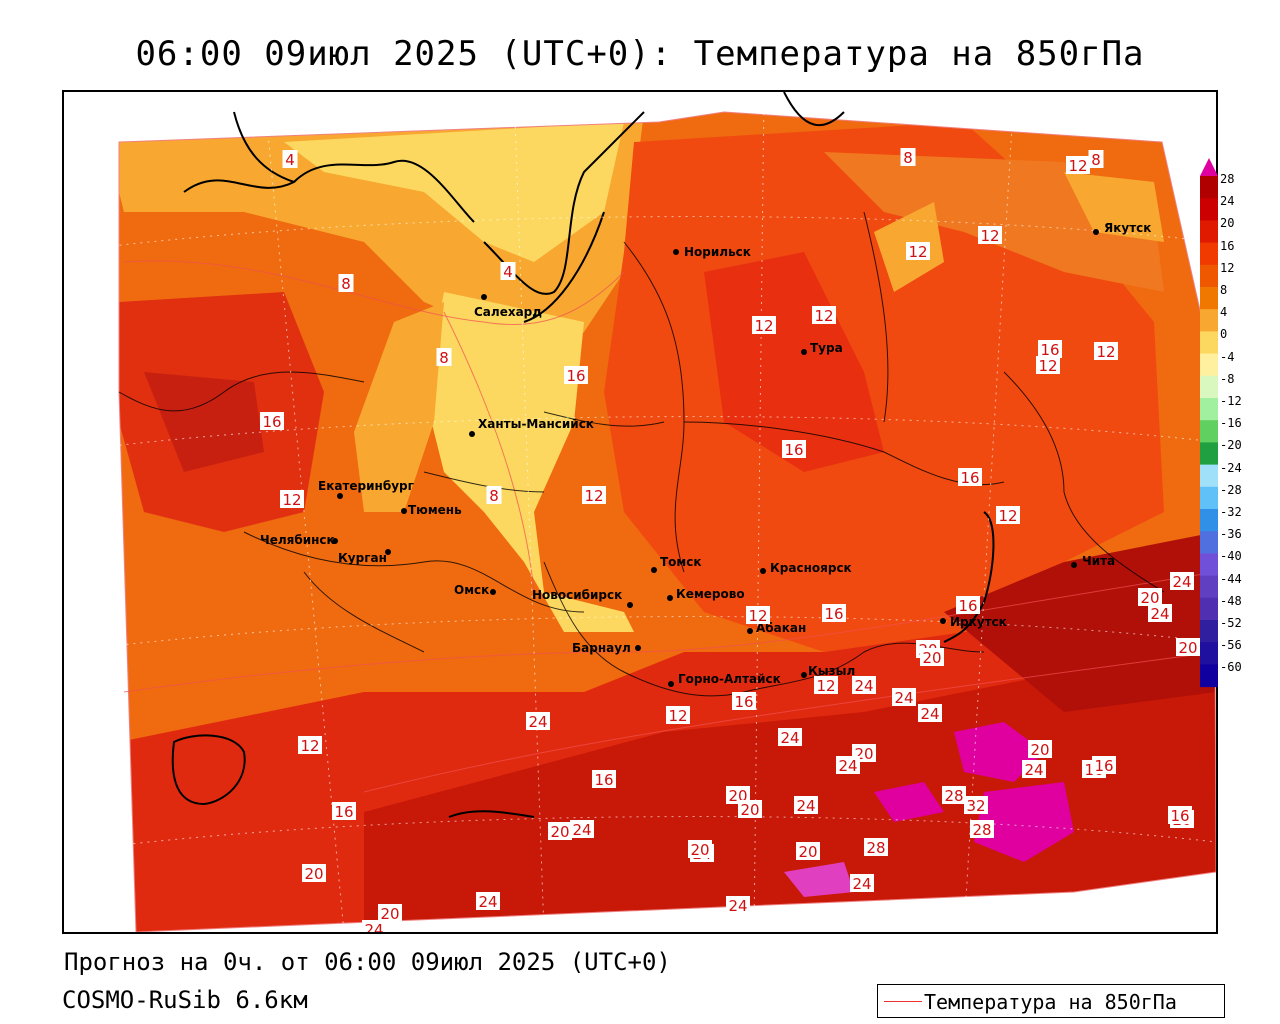 The width and height of the screenshot is (1280, 1024). I want to click on colorbar-tick-label: -60, so click(1231, 667).